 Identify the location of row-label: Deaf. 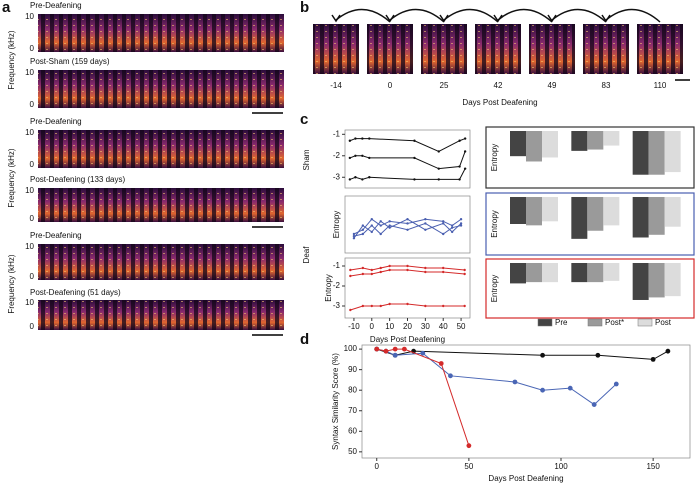
(306, 255).